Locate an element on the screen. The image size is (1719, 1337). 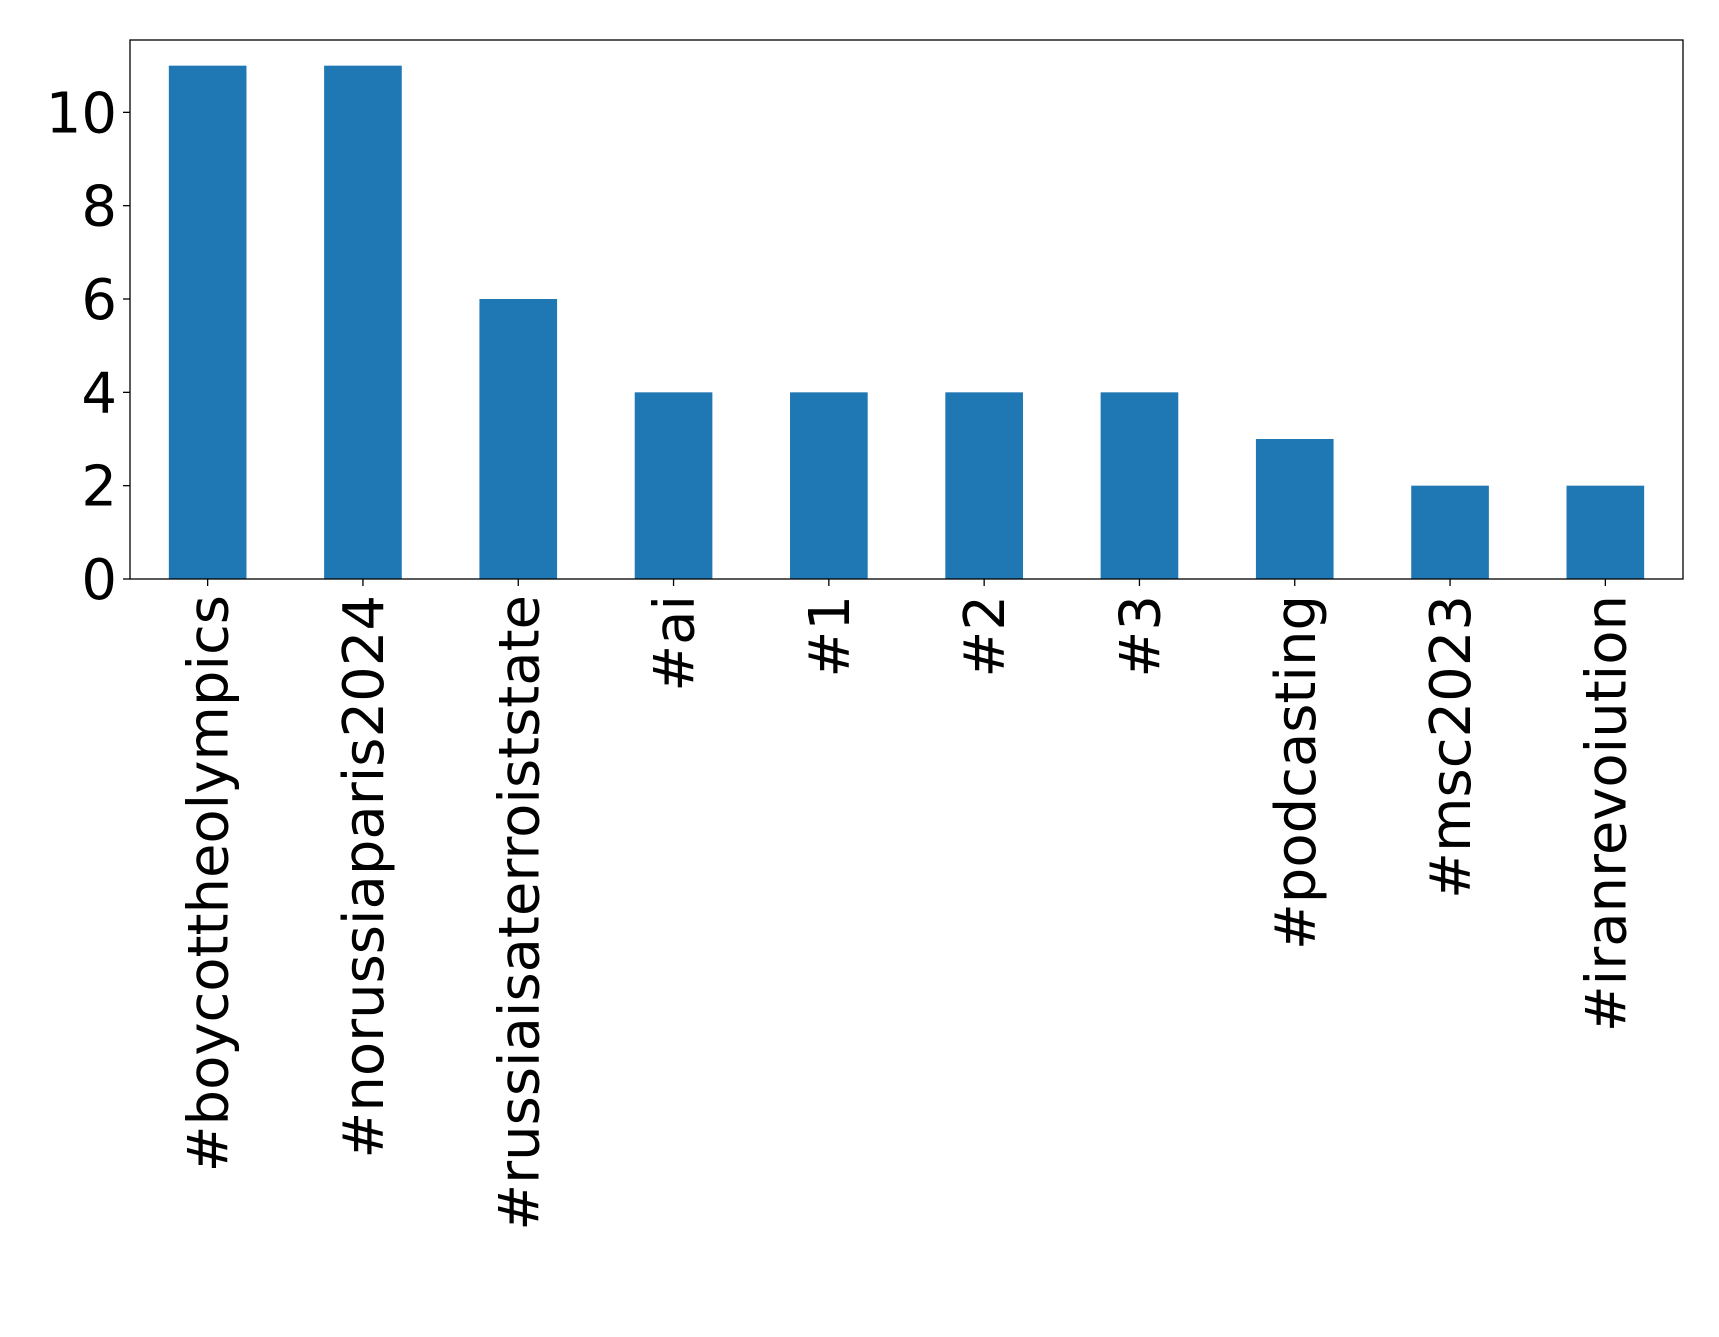
x-tick-label-7: #podcasting is located at coordinates (1296, 772).